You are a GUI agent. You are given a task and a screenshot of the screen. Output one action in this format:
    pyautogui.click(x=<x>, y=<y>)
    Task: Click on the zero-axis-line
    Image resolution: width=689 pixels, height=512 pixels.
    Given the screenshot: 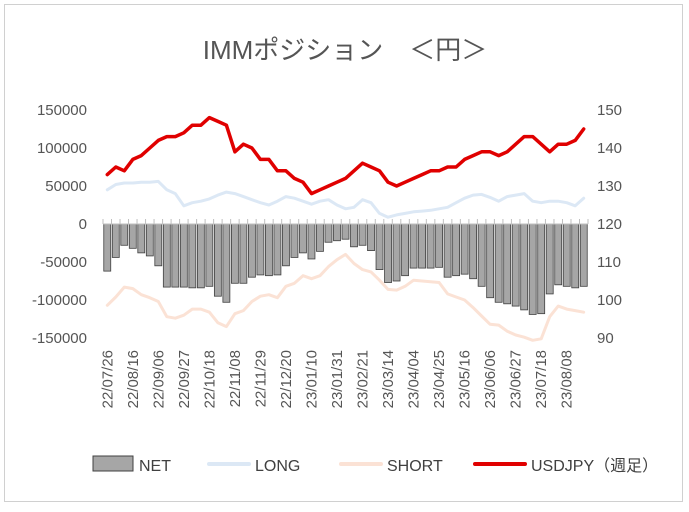 What is the action you would take?
    pyautogui.click(x=345, y=222)
    